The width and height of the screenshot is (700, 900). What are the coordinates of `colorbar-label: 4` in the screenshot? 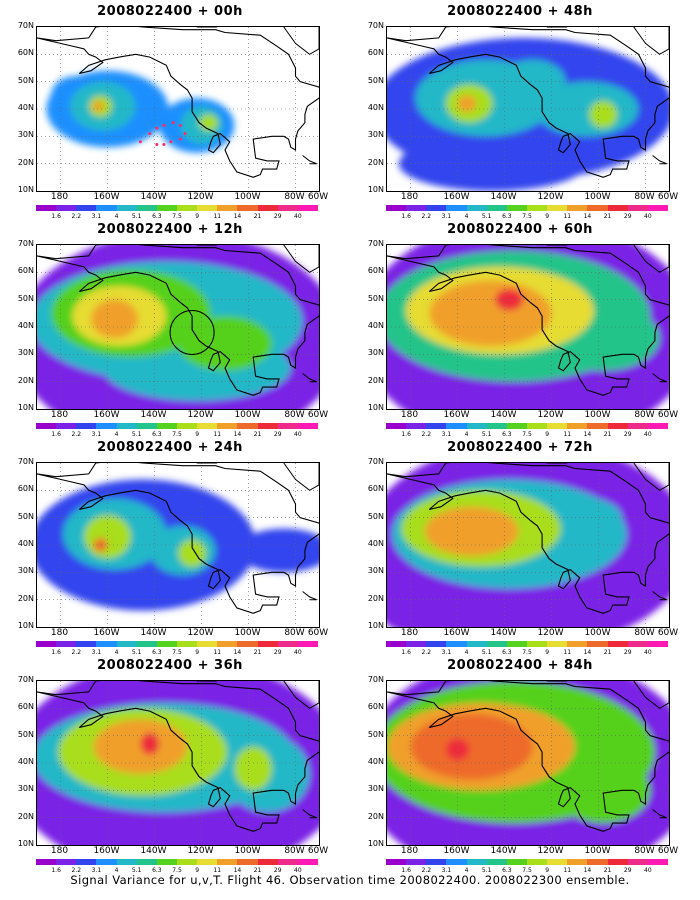 It's located at (116, 652).